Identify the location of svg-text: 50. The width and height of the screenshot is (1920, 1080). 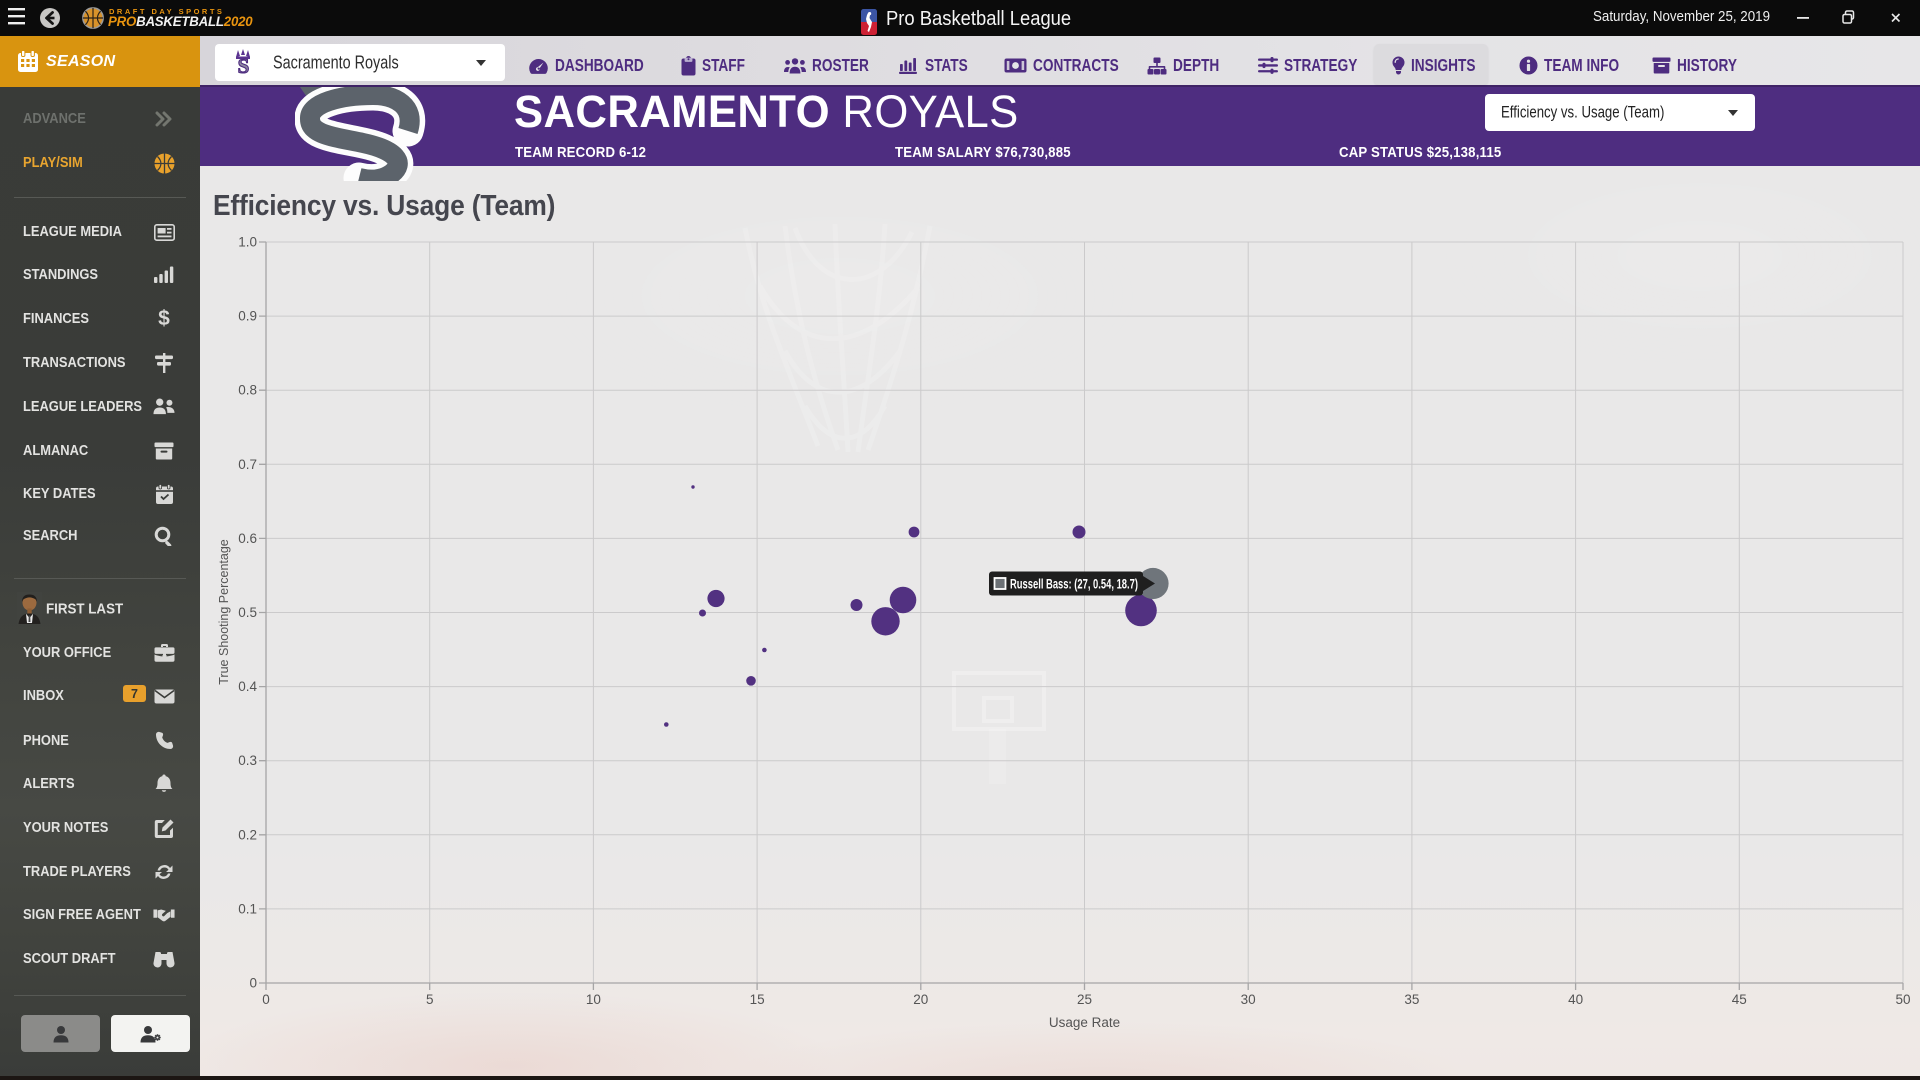
(1902, 999).